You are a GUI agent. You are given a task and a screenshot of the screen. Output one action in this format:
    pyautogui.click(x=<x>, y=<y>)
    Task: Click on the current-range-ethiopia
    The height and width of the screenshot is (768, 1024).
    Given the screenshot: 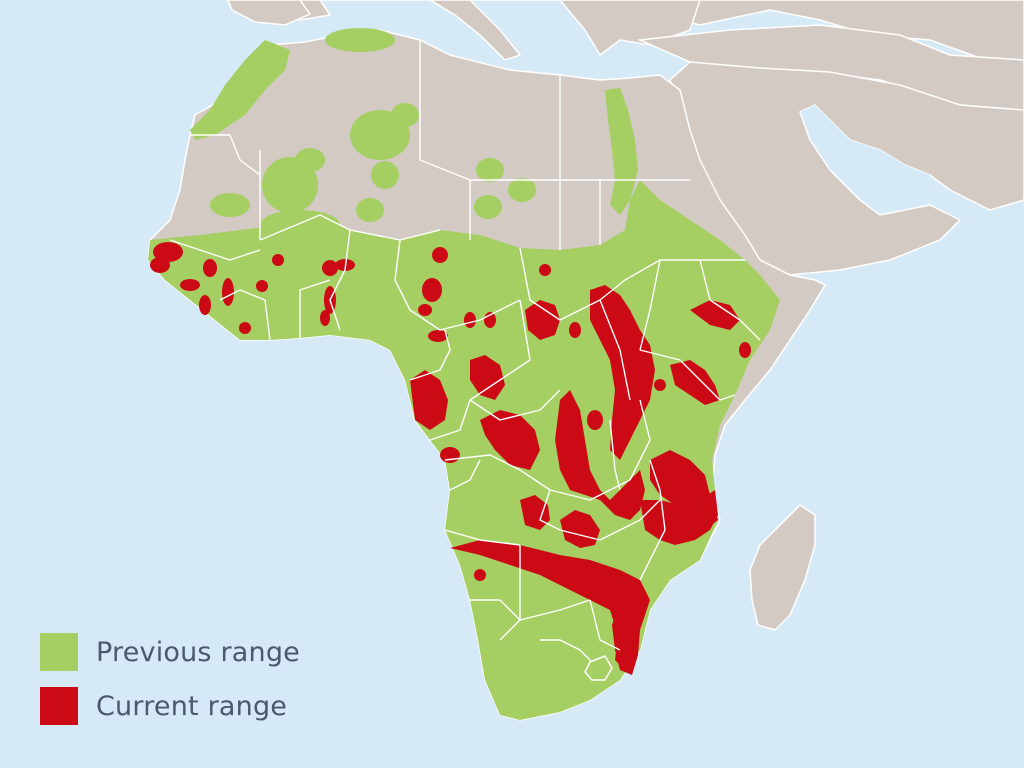 What is the action you would take?
    pyautogui.click(x=715, y=315)
    